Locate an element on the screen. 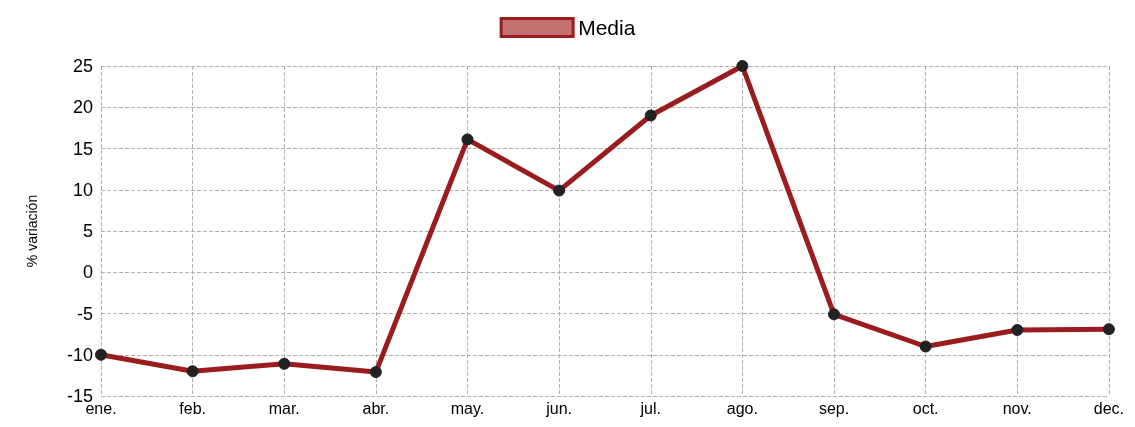 This screenshot has width=1135, height=427. legend-label: Media is located at coordinates (607, 27).